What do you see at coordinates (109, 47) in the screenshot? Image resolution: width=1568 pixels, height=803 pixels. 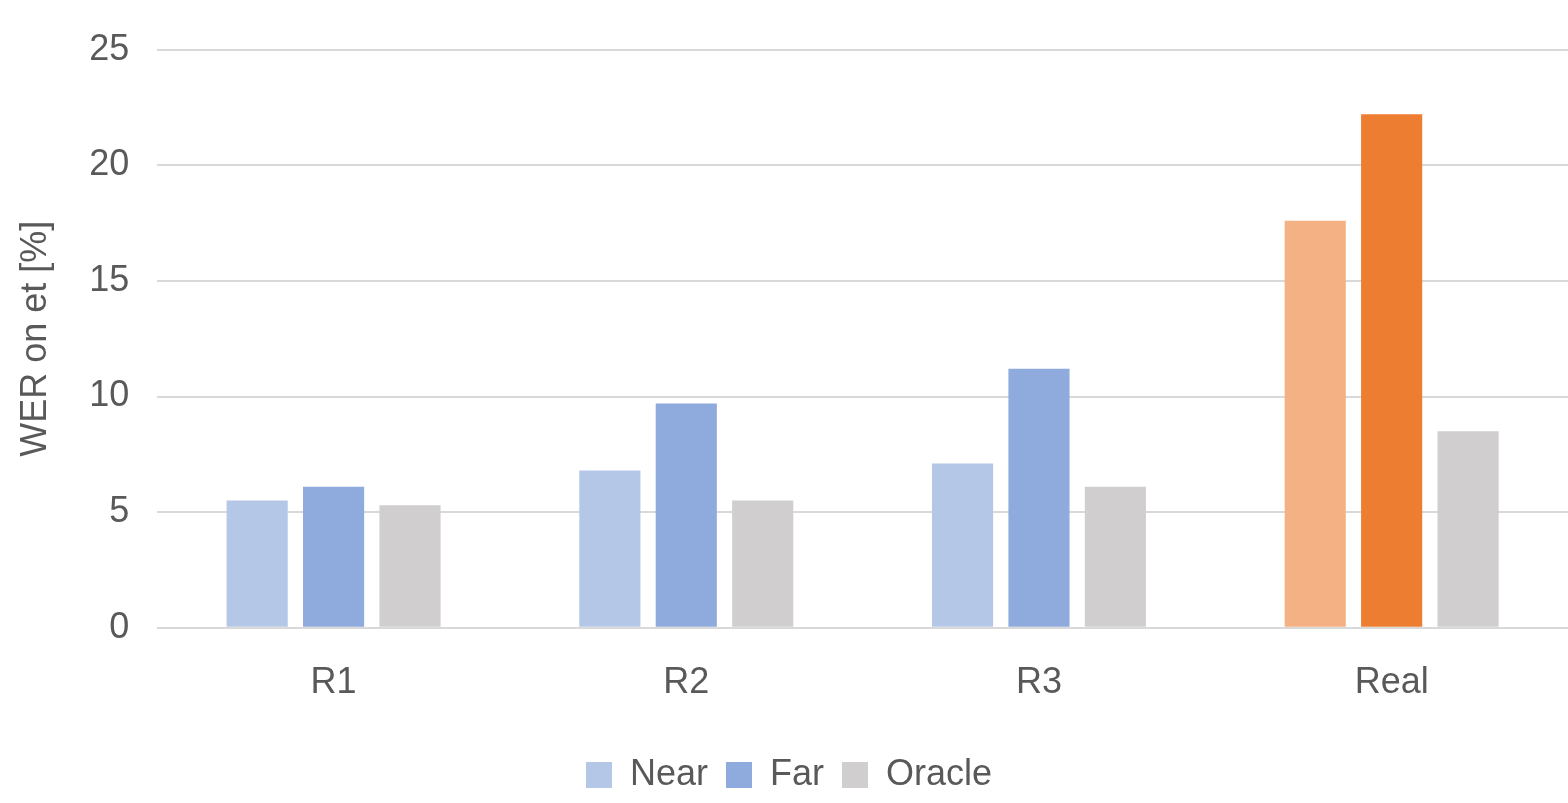 I see `y-tick-label: 25` at bounding box center [109, 47].